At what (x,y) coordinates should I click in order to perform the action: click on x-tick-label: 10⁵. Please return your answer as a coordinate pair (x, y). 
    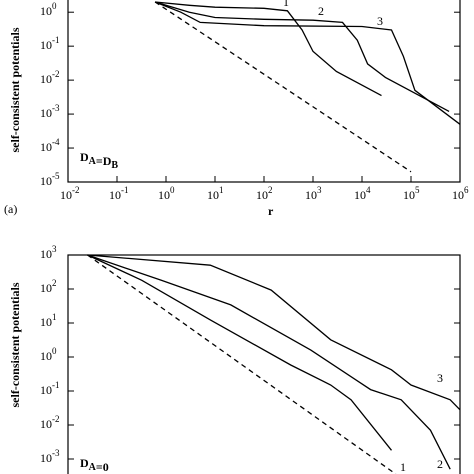
    Looking at the image, I should click on (411, 193).